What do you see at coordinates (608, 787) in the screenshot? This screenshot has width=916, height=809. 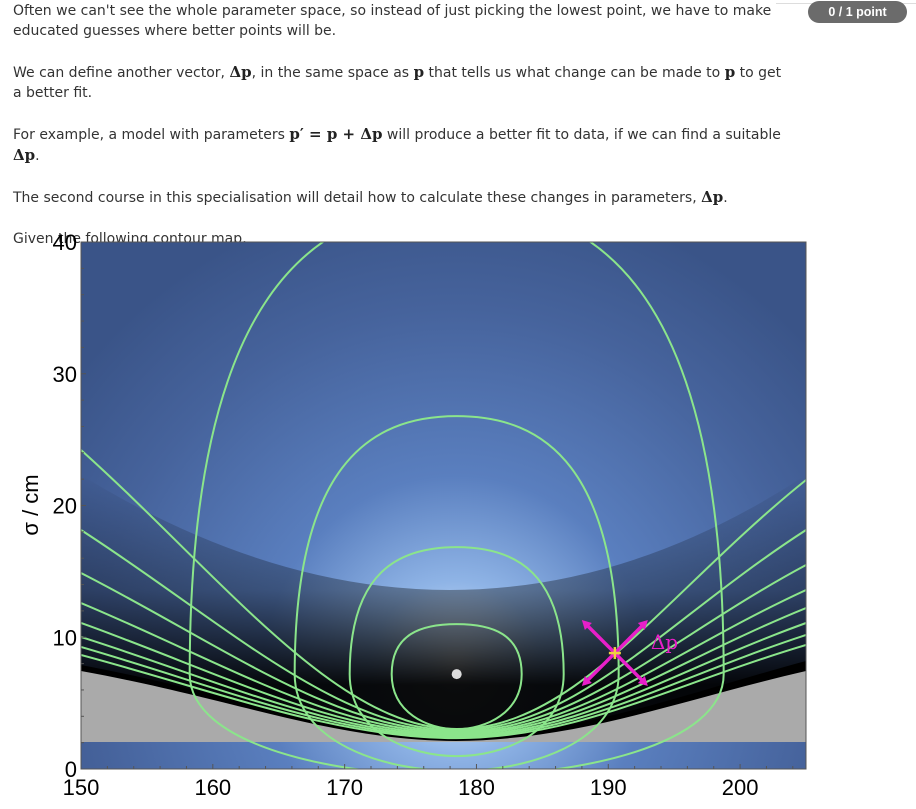 I see `x-tick-label: 190` at bounding box center [608, 787].